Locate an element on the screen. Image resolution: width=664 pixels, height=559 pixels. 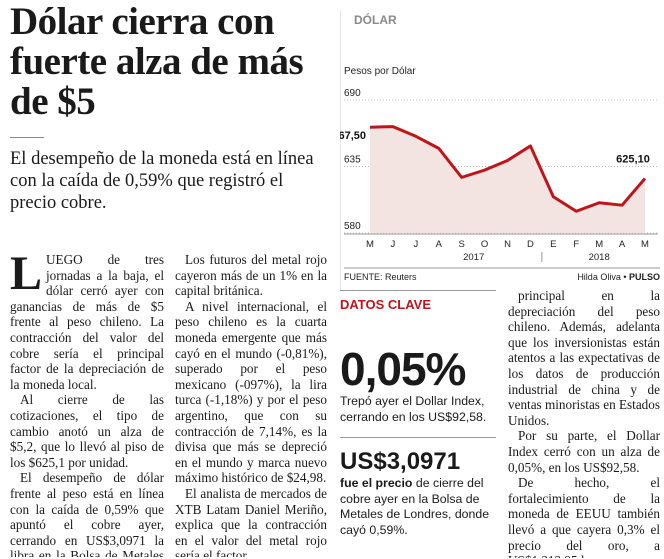
x-tick-label: D is located at coordinates (530, 244).